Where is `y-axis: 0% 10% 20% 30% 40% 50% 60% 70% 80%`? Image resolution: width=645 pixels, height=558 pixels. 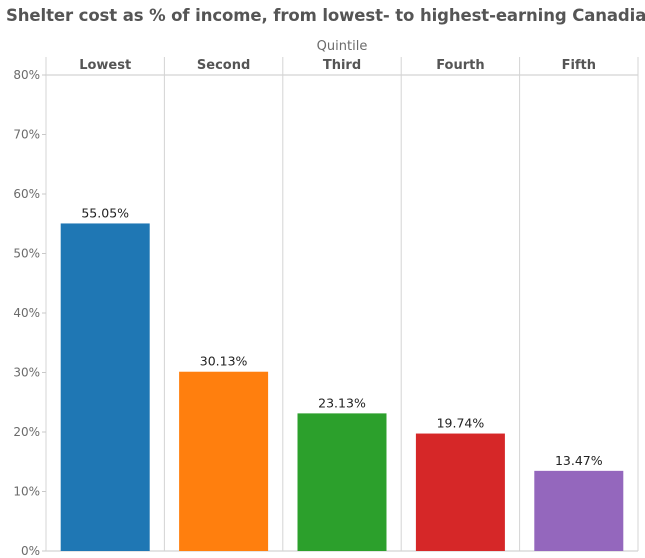
y-axis: 0% 10% 20% 30% 40% 50% 60% 70% 80% is located at coordinates (29, 313).